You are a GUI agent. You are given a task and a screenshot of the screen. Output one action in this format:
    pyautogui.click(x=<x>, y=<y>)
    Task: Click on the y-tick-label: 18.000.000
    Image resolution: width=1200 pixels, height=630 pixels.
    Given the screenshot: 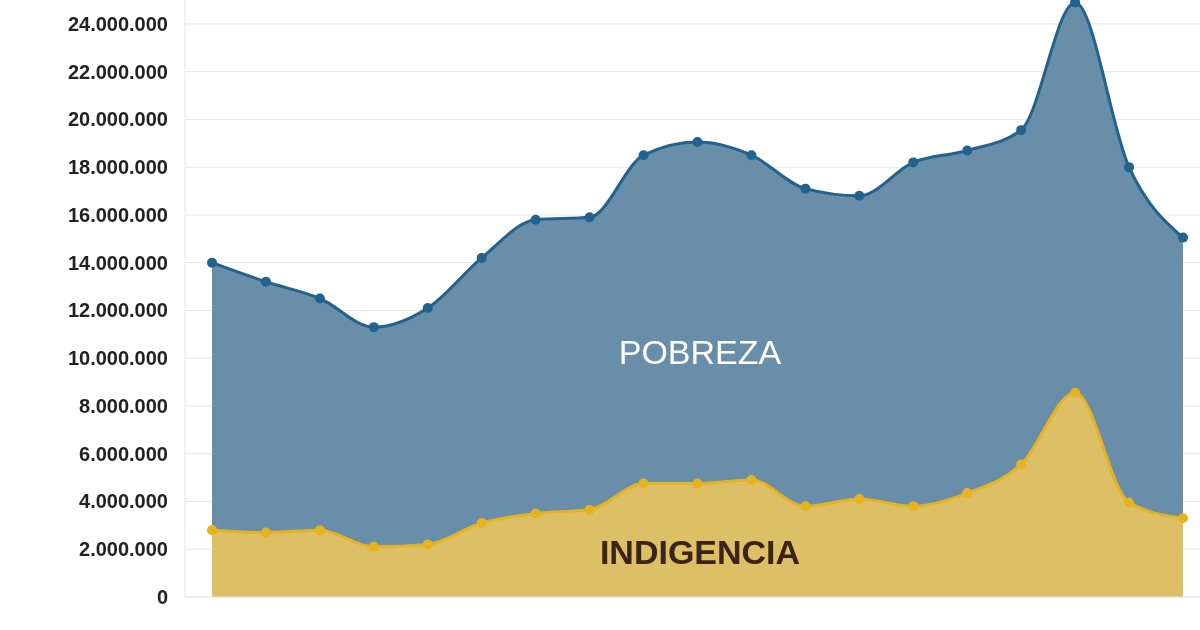 What is the action you would take?
    pyautogui.click(x=117, y=167)
    